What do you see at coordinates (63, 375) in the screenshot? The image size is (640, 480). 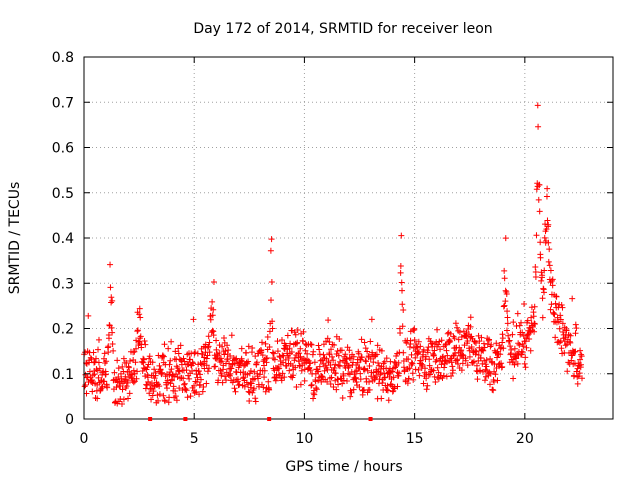 I see `y-tick-label: 0.1` at bounding box center [63, 375].